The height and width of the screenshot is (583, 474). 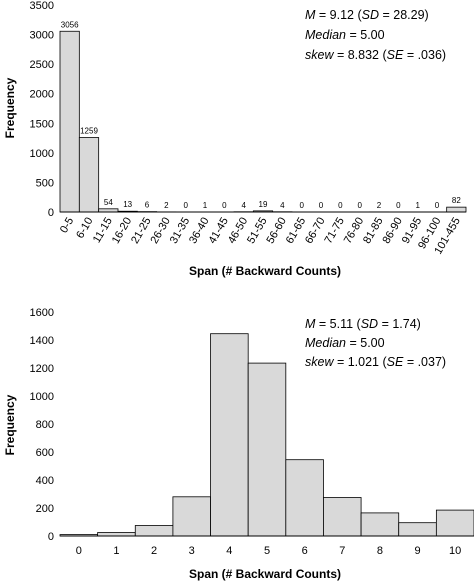 I want to click on x-tick-label: 10, so click(x=455, y=551).